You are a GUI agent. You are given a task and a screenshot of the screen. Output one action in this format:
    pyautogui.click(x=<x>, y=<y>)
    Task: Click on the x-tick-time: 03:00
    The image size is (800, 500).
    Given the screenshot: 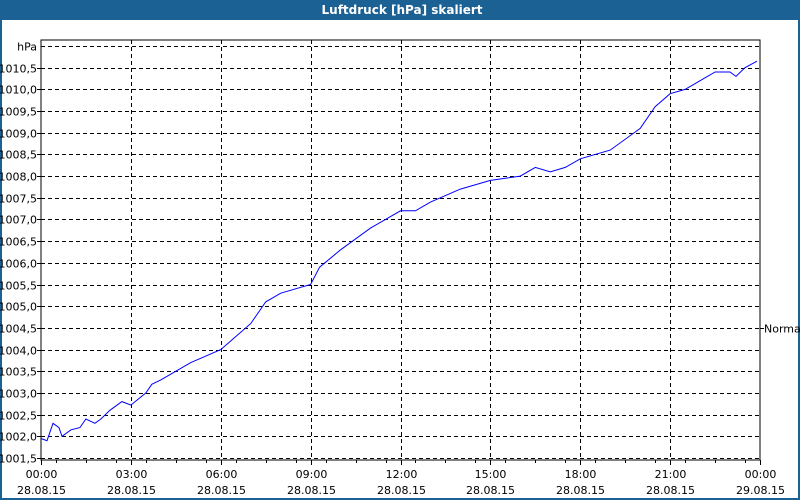 What is the action you would take?
    pyautogui.click(x=132, y=474)
    